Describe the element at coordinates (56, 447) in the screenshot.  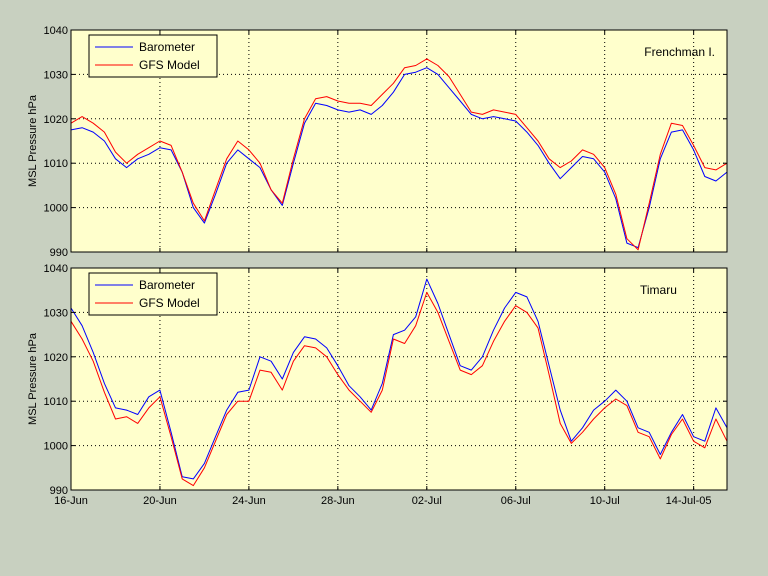
I see `timaru-ytick-label-1000: 1000` at that location.